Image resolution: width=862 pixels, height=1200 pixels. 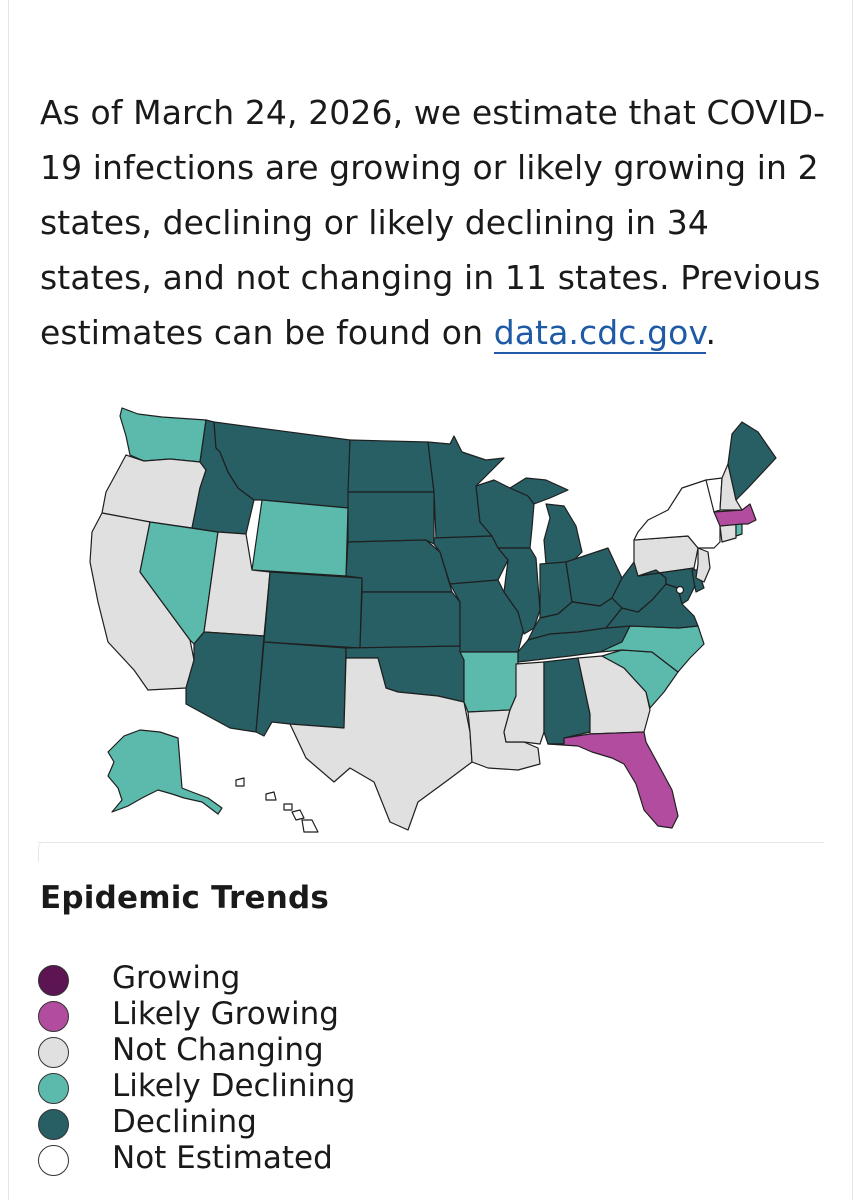 I want to click on state-HI, so click(x=277, y=805).